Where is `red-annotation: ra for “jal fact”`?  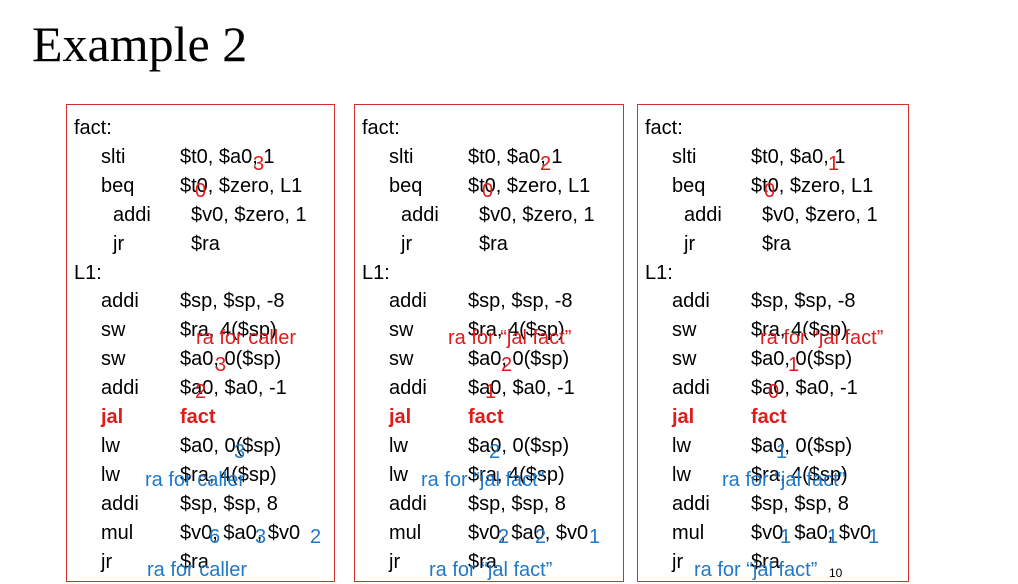 red-annotation: ra for “jal fact” is located at coordinates (510, 338).